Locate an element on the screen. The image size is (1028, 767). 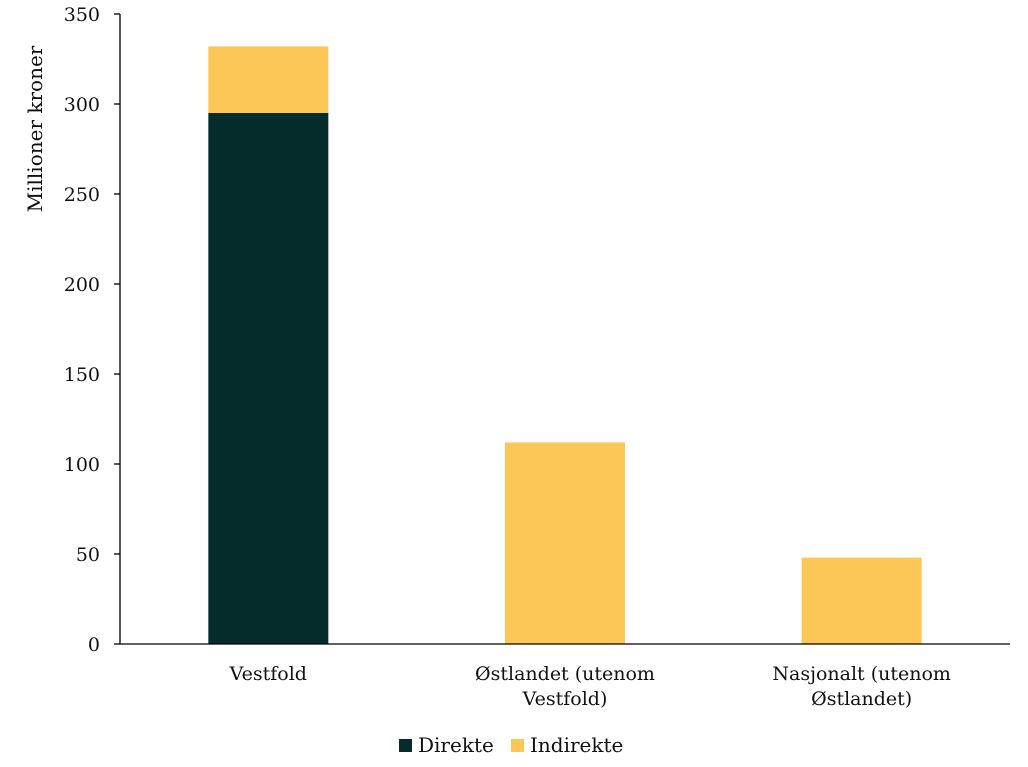
legend-swatch-direkte is located at coordinates (405, 745).